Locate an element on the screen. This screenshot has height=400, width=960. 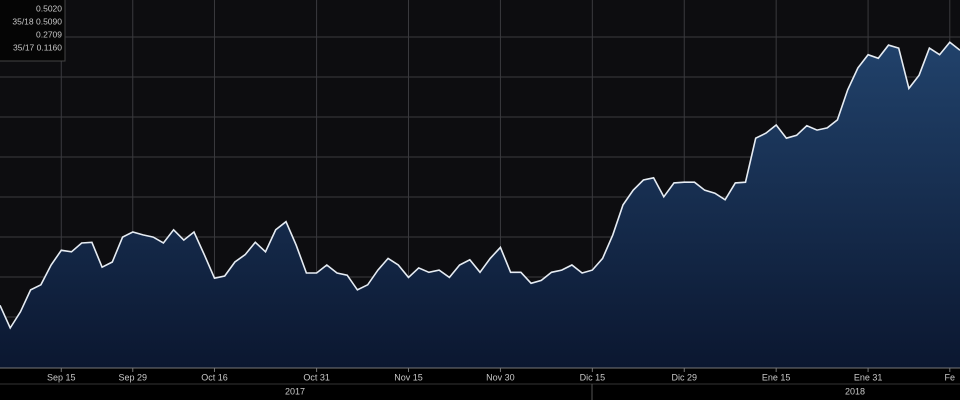
x-tick-label: Oct 31 is located at coordinates (316, 377).